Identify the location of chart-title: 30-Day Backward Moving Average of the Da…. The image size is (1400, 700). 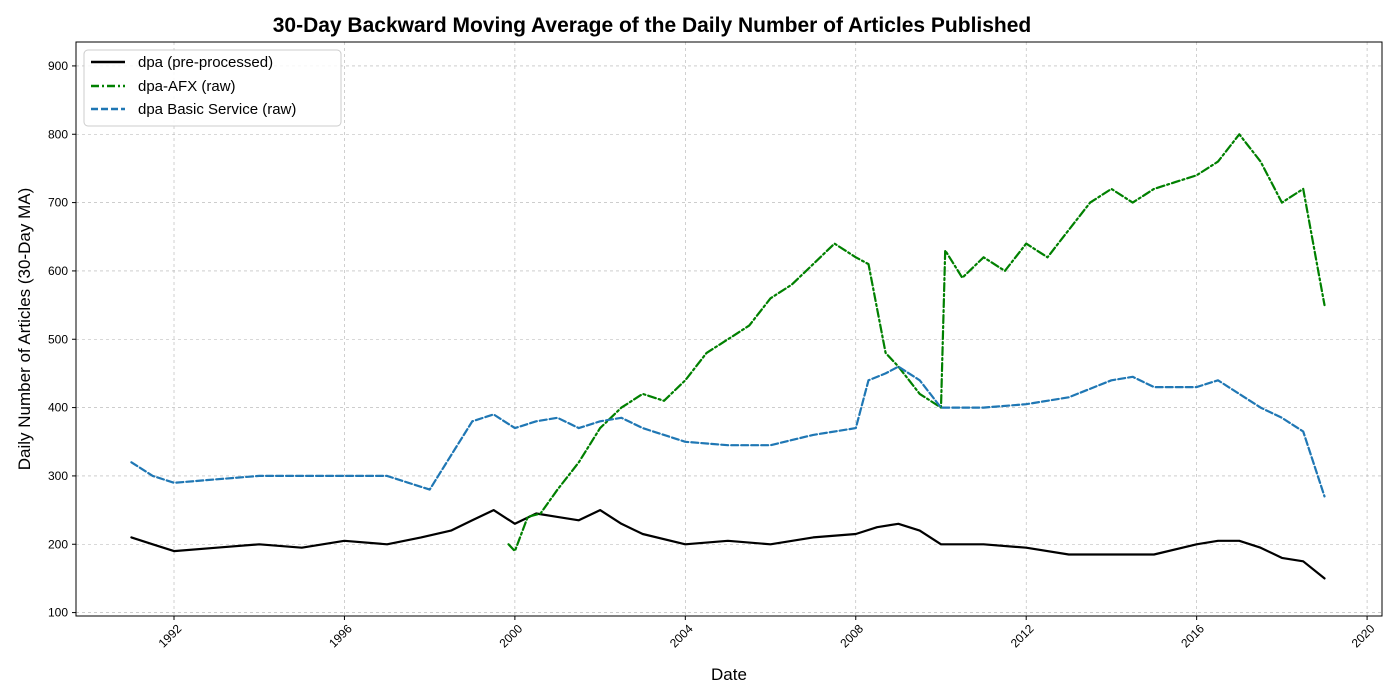
(652, 25).